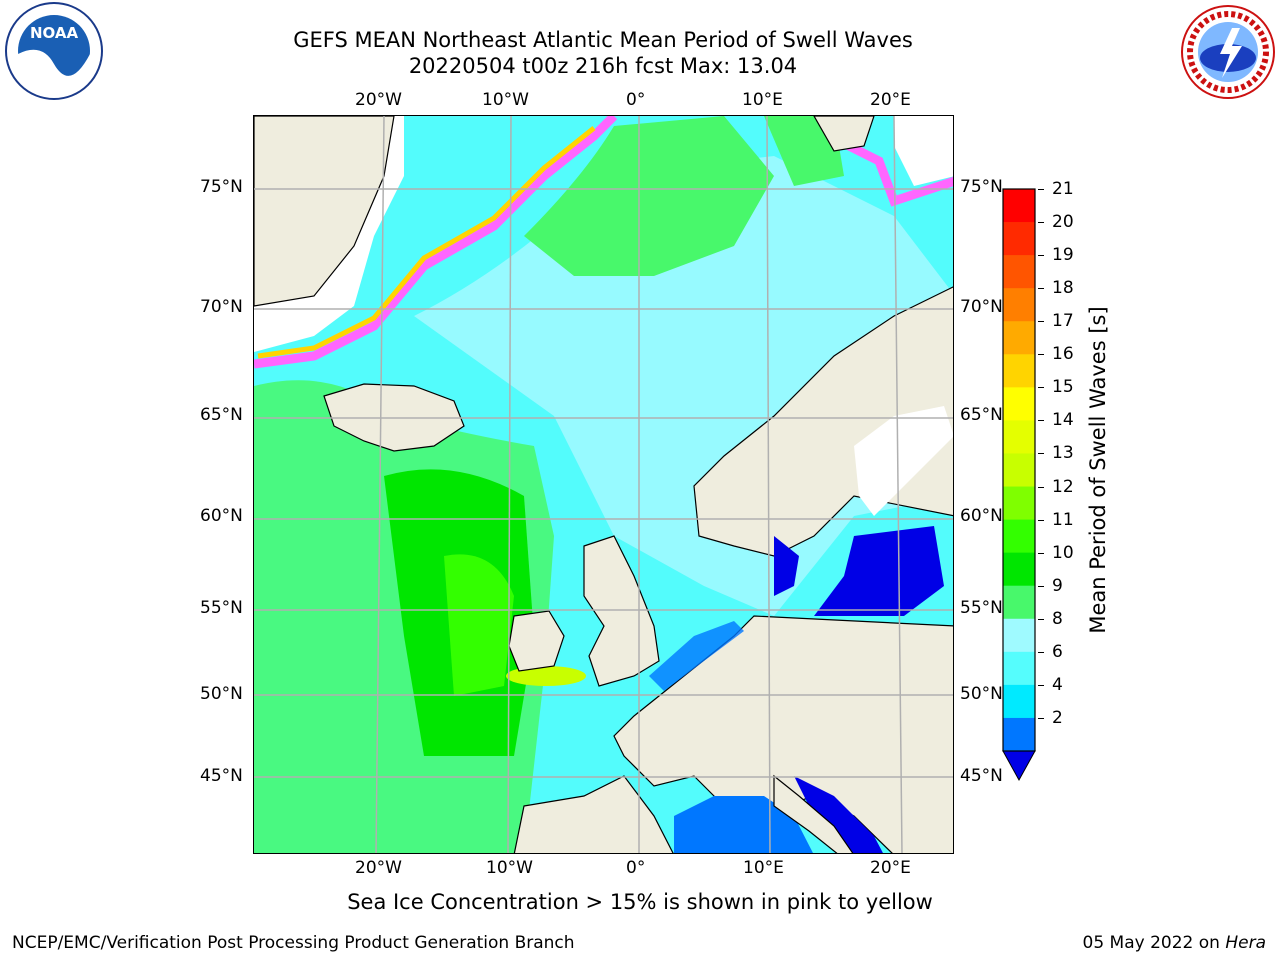  I want to click on nws-logo, so click(1228, 52).